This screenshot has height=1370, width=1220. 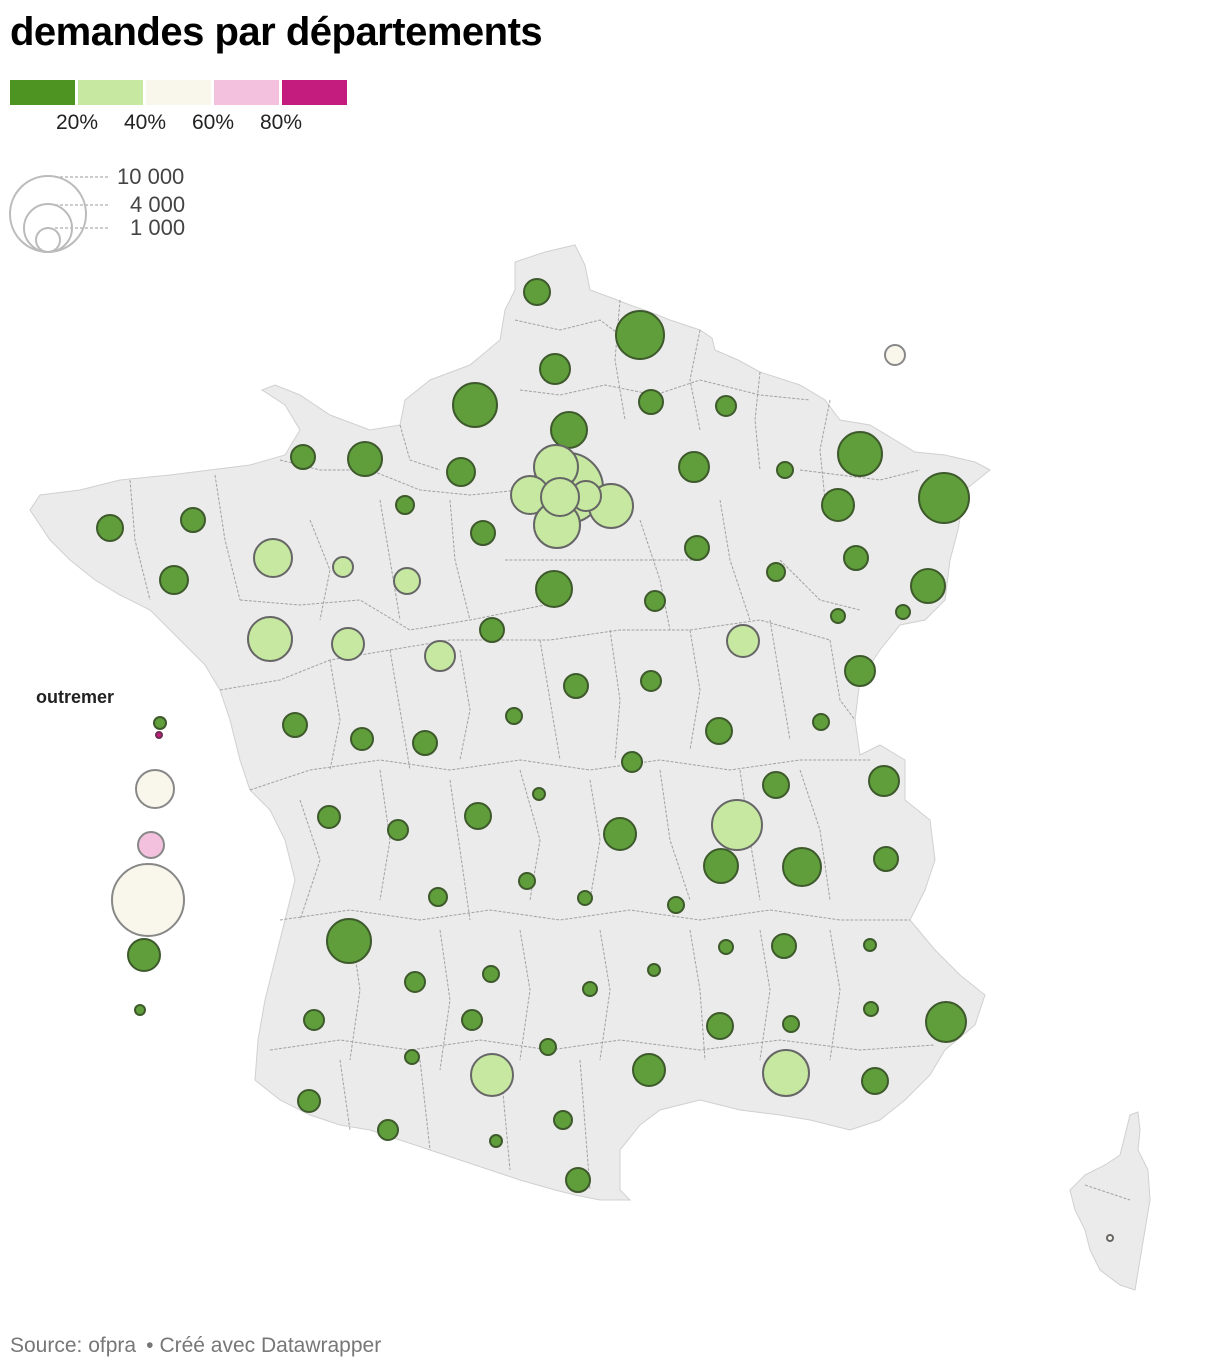 I want to click on legend-tick-60: 60%, so click(x=213, y=122).